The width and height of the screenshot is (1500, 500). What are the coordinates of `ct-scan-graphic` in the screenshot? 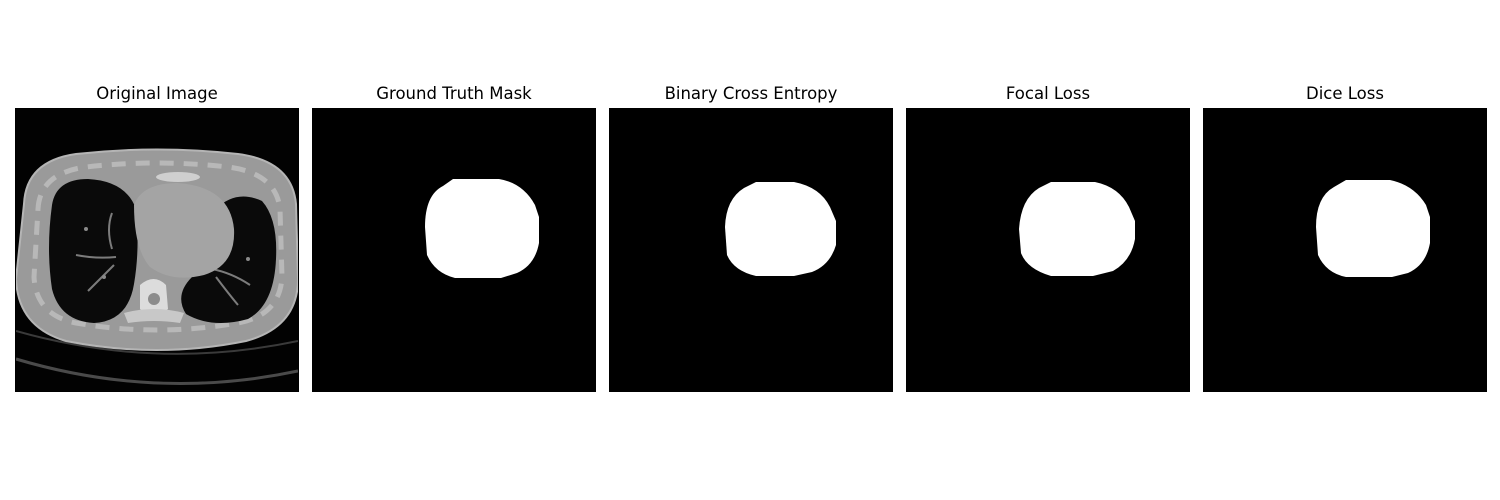 It's located at (157, 250).